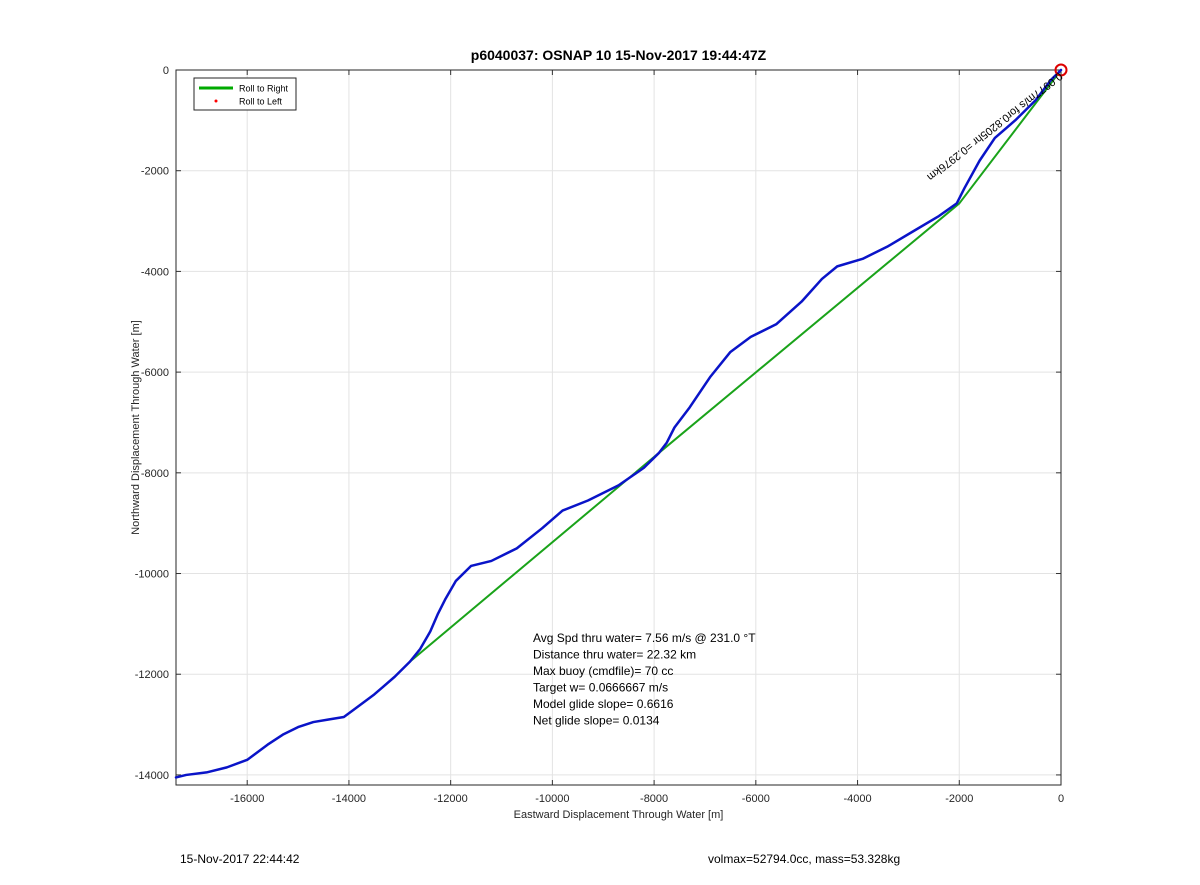 This screenshot has width=1200, height=885. I want to click on y-axis-label: Northward Displacement Through Water [m], so click(136, 427).